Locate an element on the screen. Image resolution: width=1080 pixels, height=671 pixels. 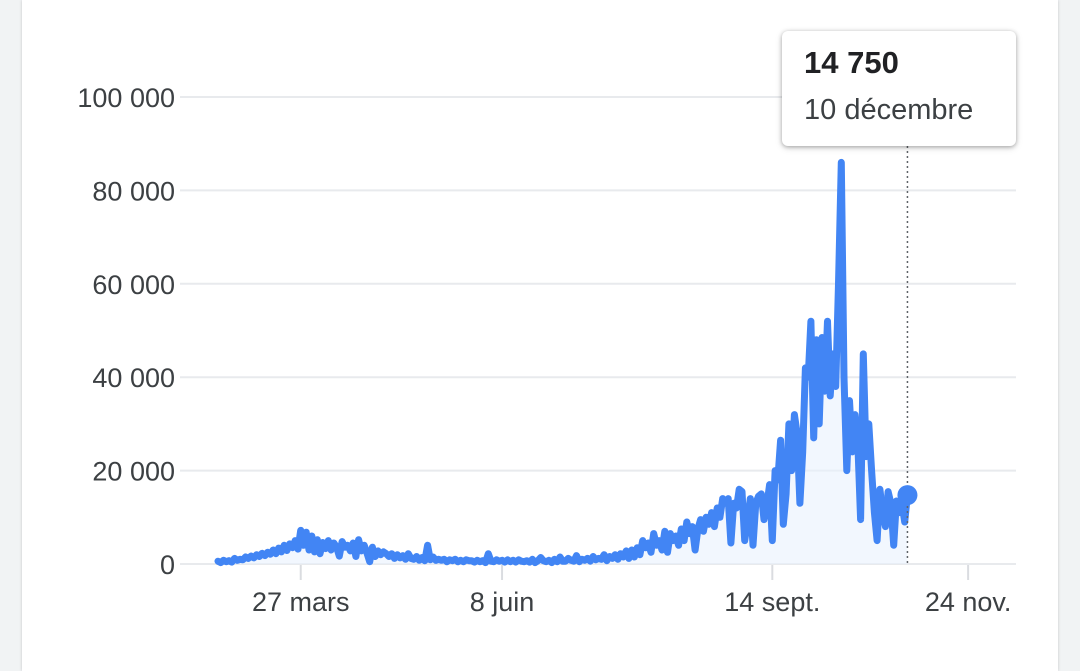
y-tick-label: 60 000 is located at coordinates (133, 285).